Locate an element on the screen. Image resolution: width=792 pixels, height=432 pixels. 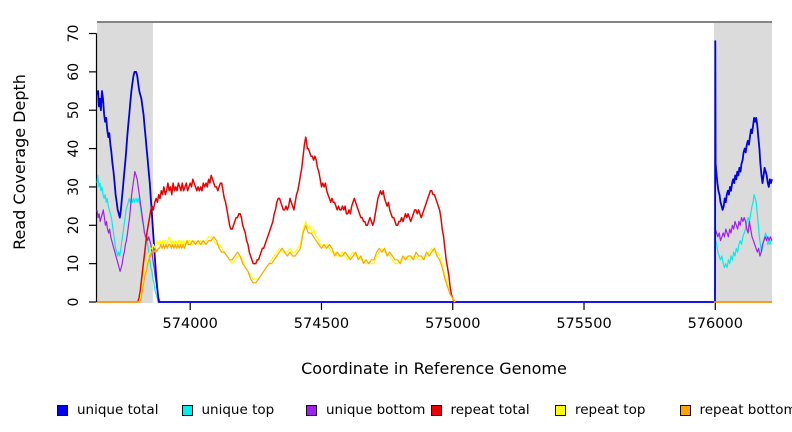
series-repeat-bottom-seg0 is located at coordinates (276, 263).